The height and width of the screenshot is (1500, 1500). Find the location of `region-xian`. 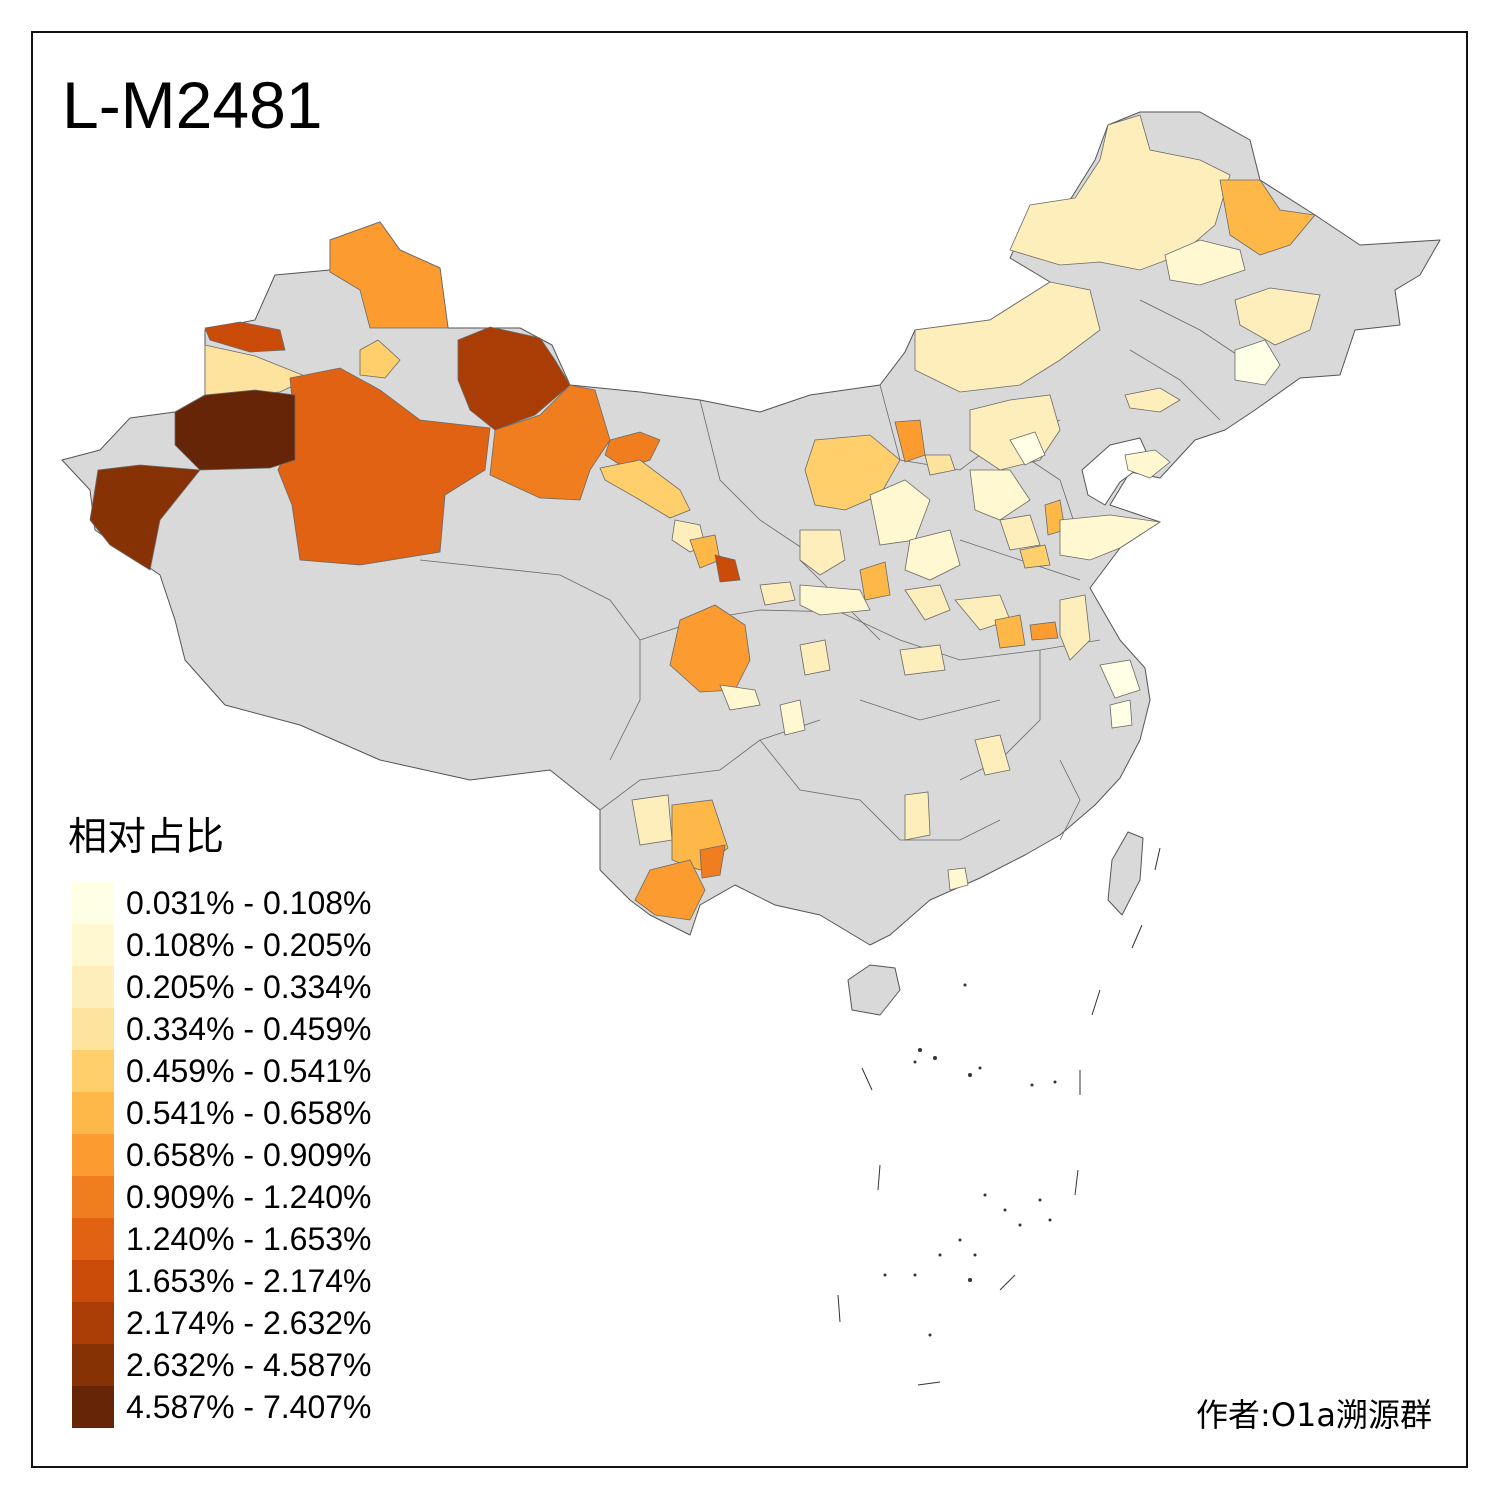

region-xian is located at coordinates (835, 600).